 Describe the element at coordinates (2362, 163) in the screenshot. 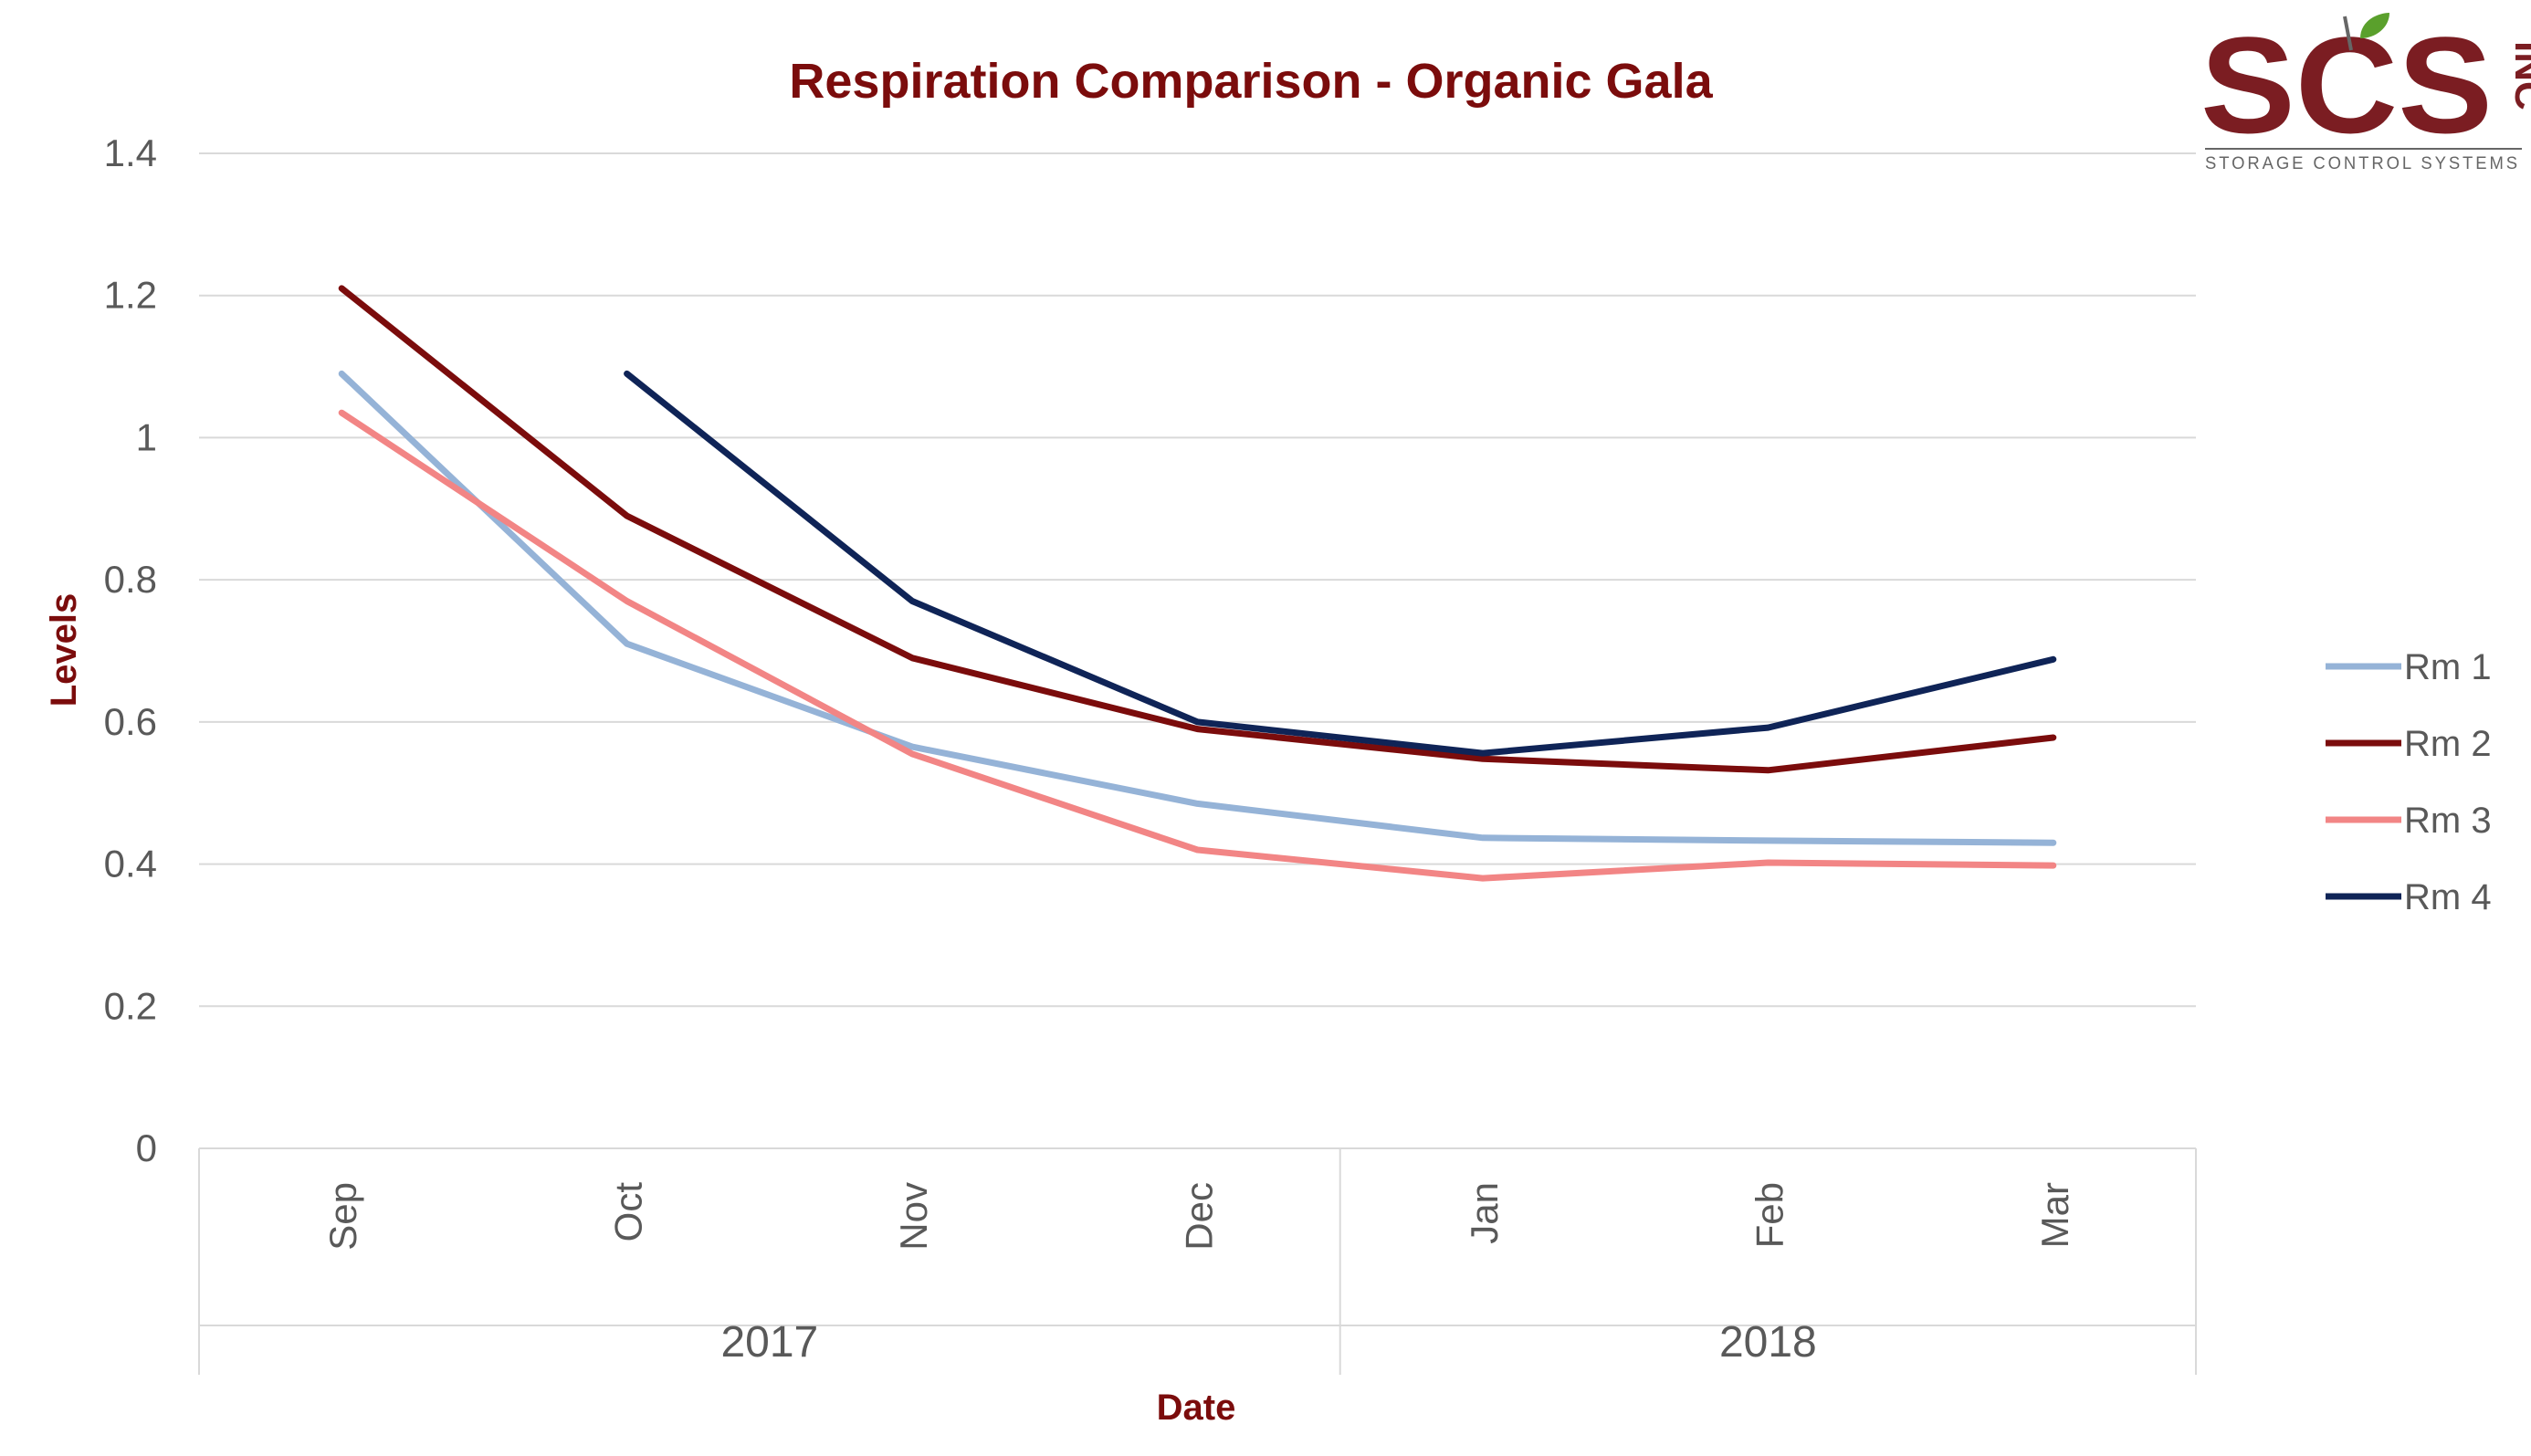

I see `logo-subtitle: STORAGE CONTROL SYSTEMS` at that location.